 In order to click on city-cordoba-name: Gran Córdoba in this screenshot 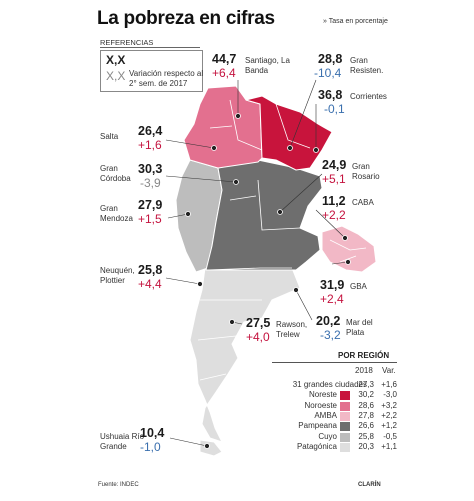, I will do `click(115, 173)`.